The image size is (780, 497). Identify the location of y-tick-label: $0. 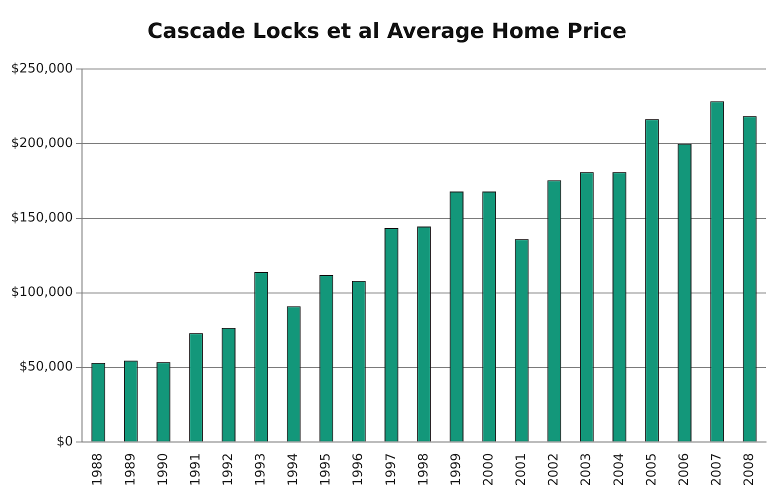
(65, 442).